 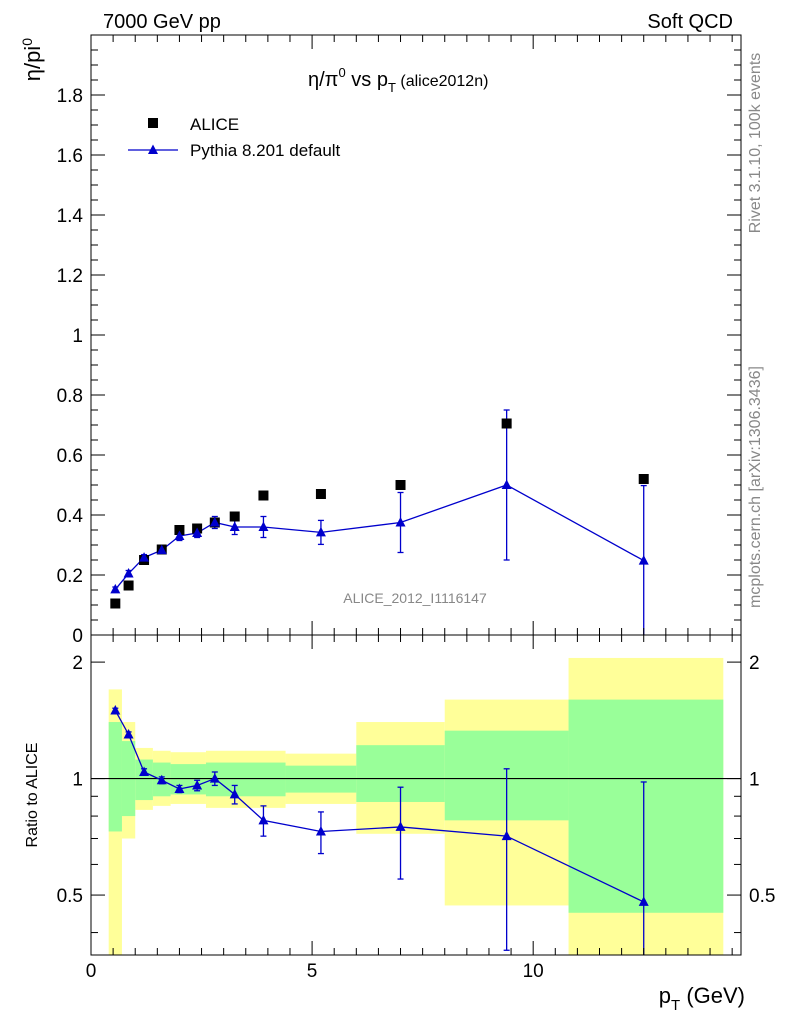 I want to click on header-right: Soft QCD, so click(x=690, y=22).